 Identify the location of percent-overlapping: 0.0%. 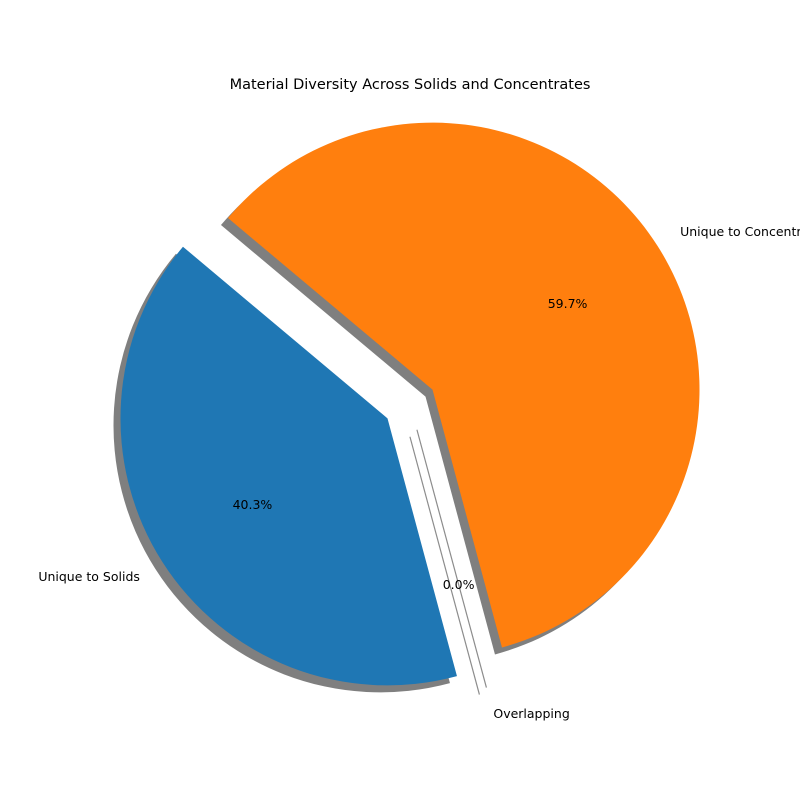
(459, 584).